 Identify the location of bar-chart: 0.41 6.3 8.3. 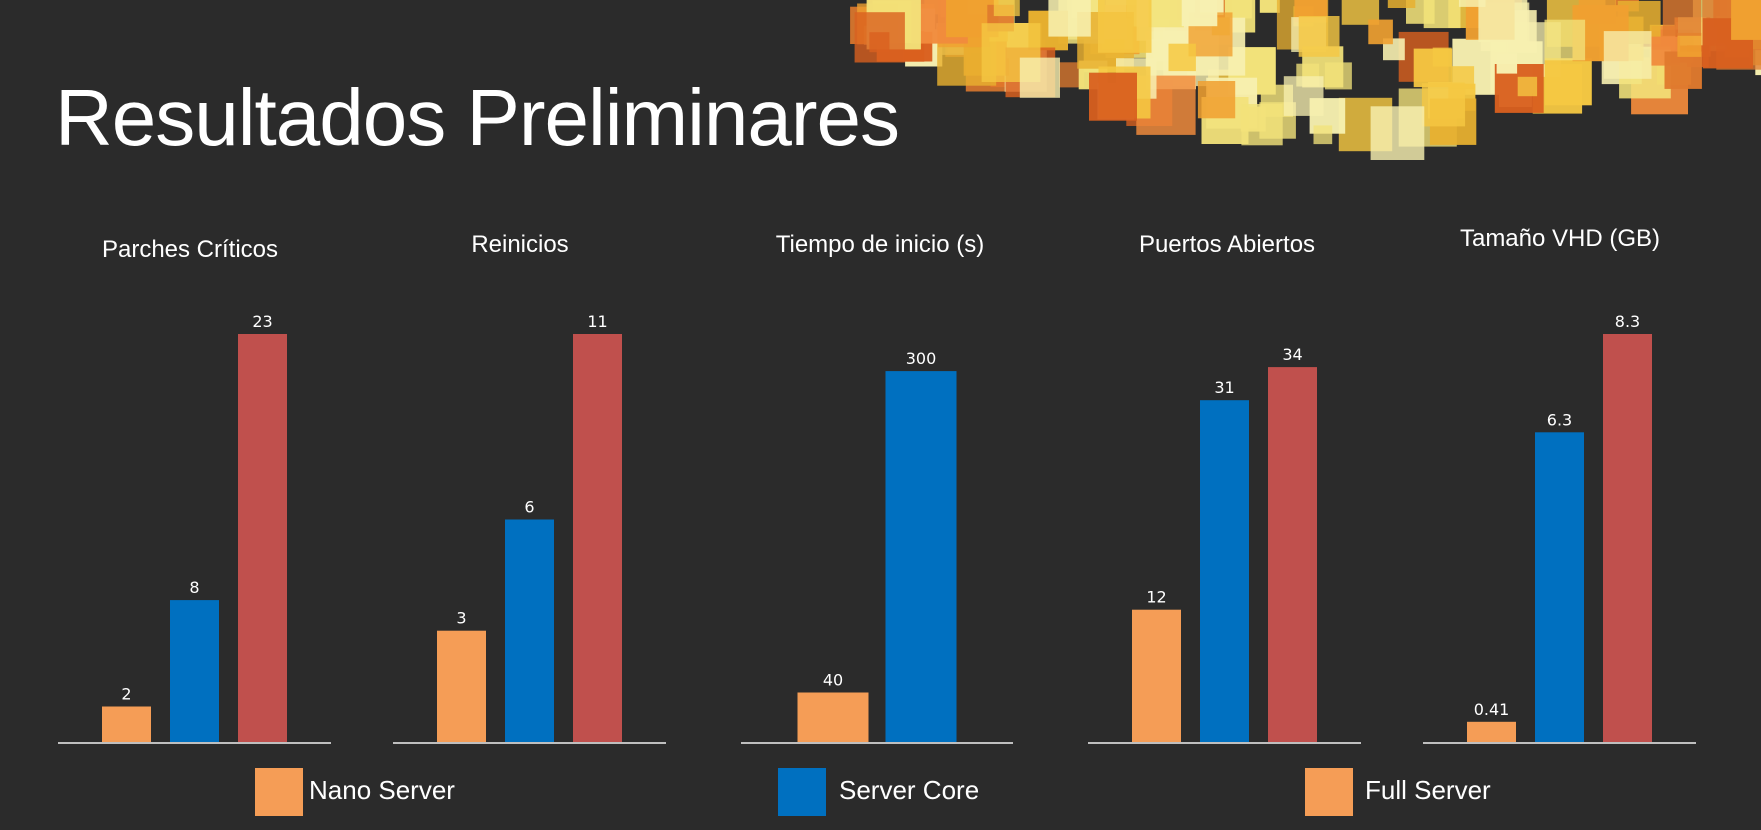
(1559, 528).